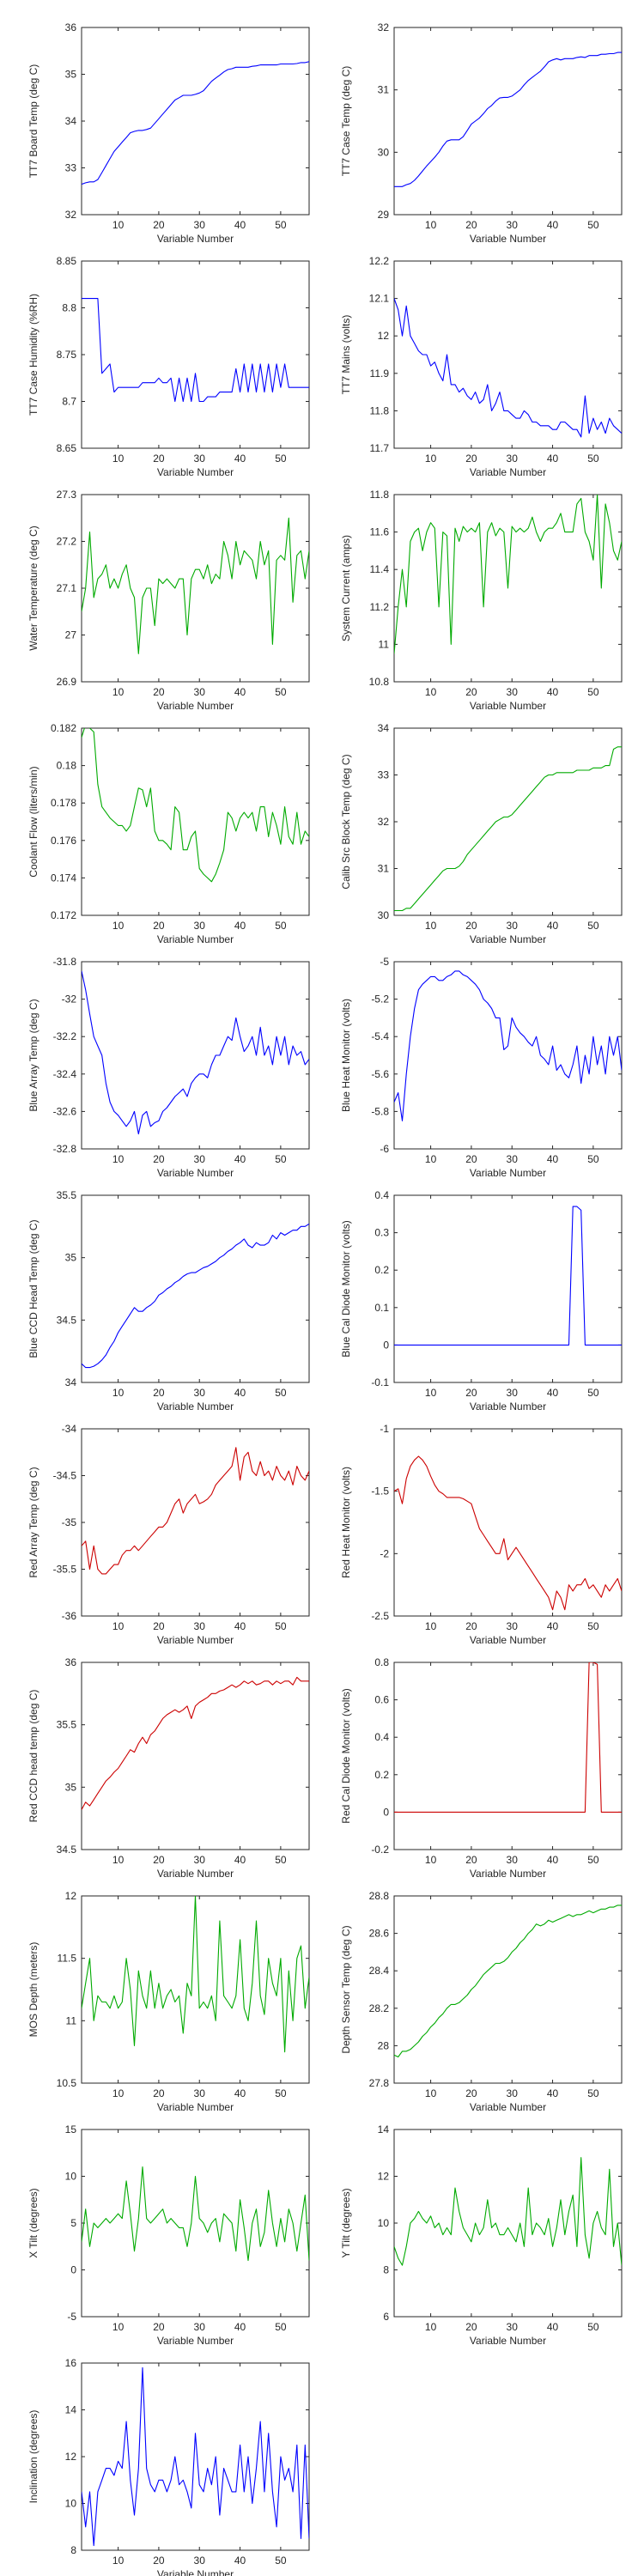 The height and width of the screenshot is (2576, 644). Describe the element at coordinates (73, 2223) in the screenshot. I see `y-tick-label: 5` at that location.